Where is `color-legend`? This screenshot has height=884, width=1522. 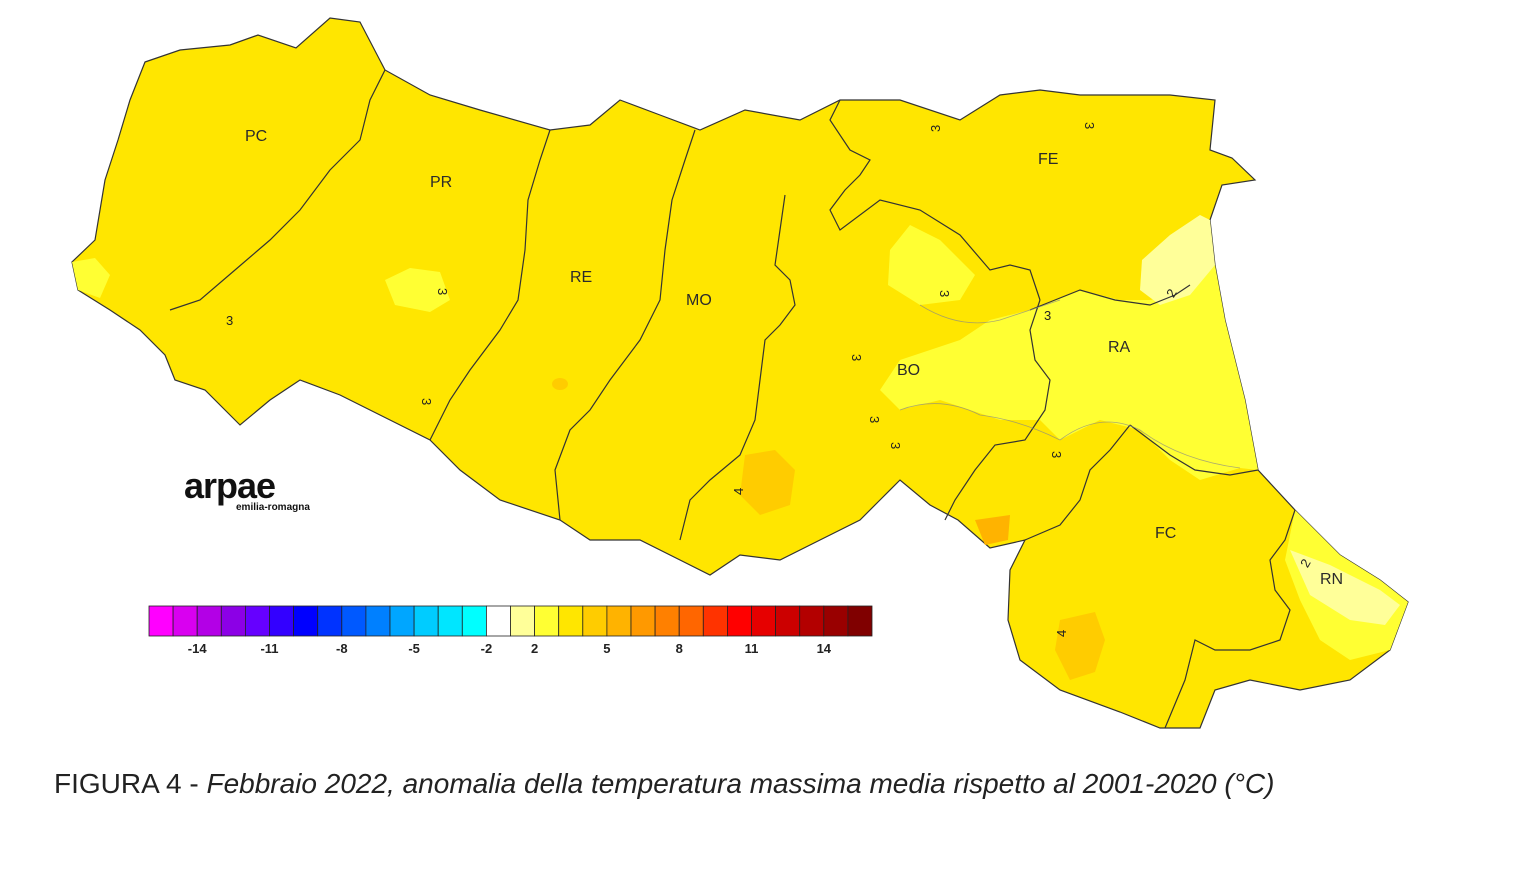 color-legend is located at coordinates (510, 621).